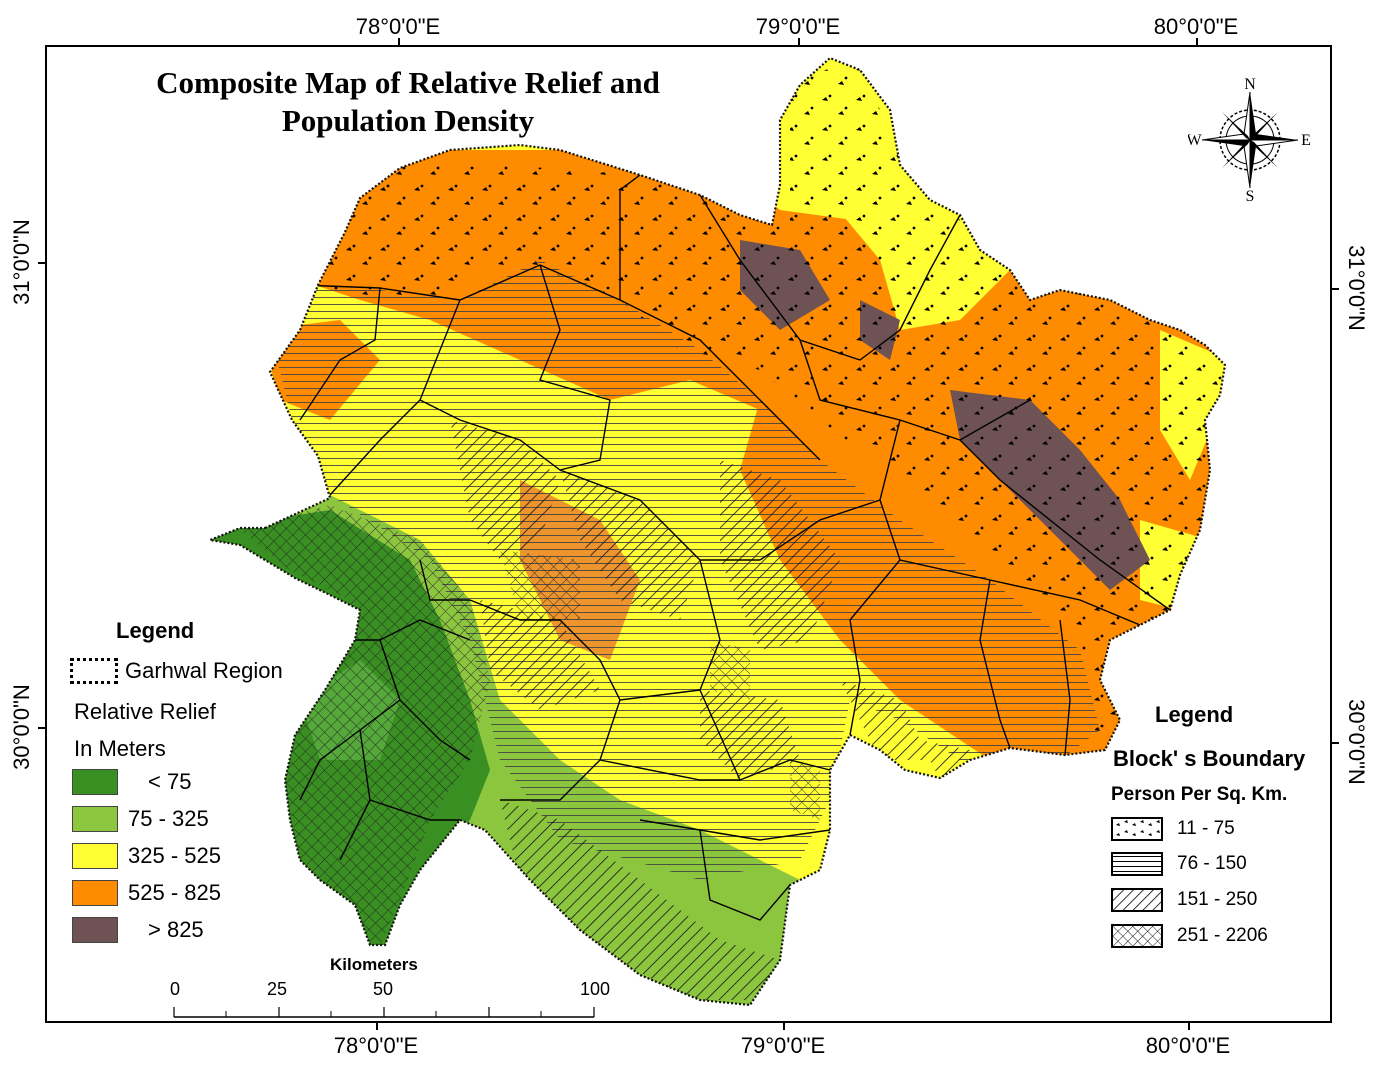  I want to click on relief-class-2: 75 - 325, so click(140, 819).